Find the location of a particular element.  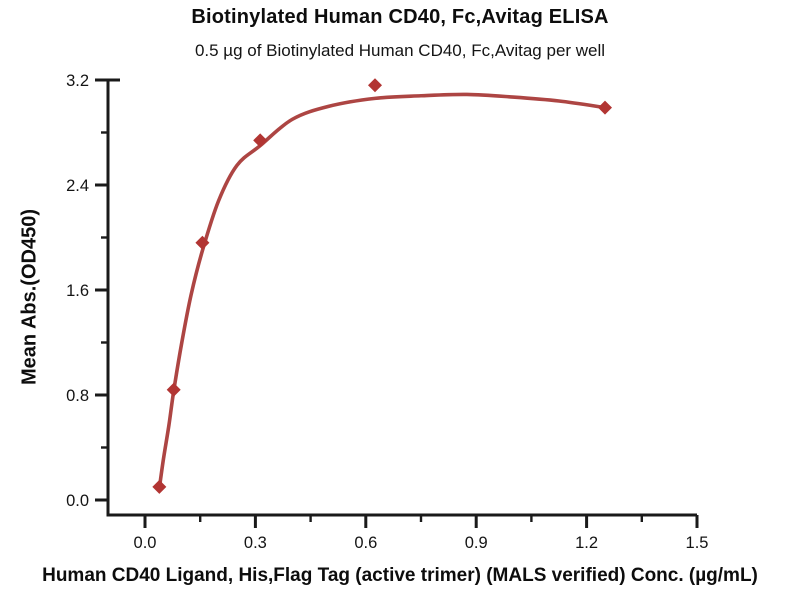

x-tick-label: 0.9 is located at coordinates (476, 543).